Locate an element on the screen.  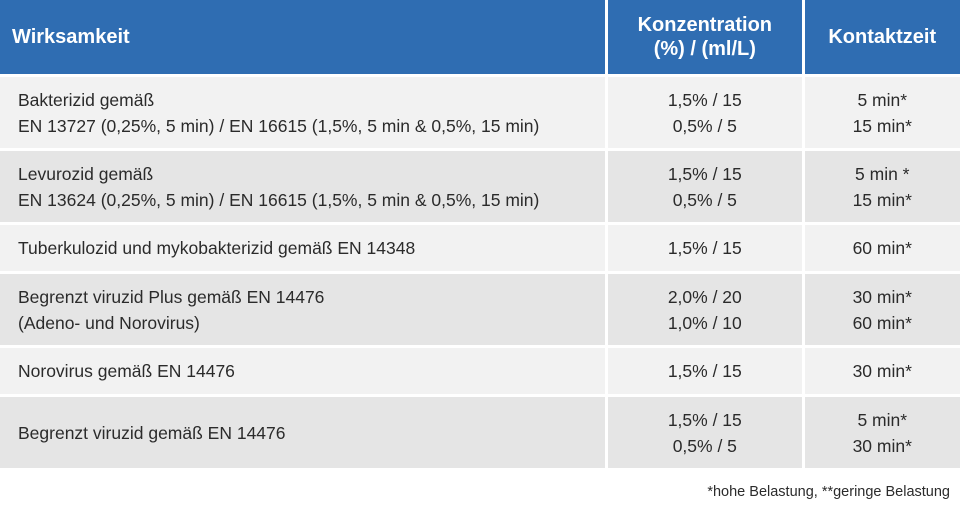
cell-wirksamkeit: Norovirus gemäß EN 14476 is located at coordinates (303, 371).